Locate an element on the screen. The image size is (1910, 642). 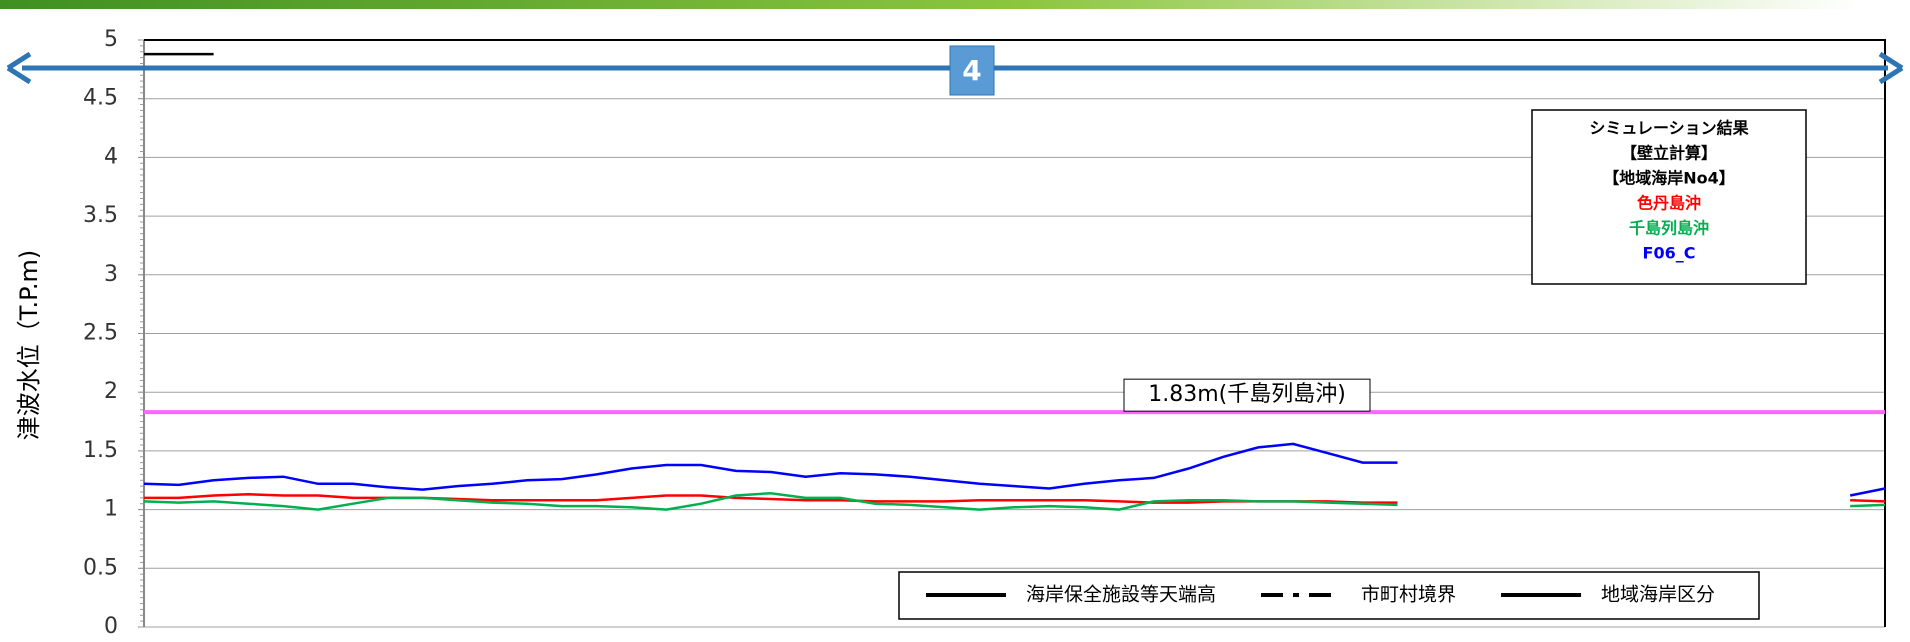
legend-entry: 海岸保全施設等天端高 is located at coordinates (1121, 595).